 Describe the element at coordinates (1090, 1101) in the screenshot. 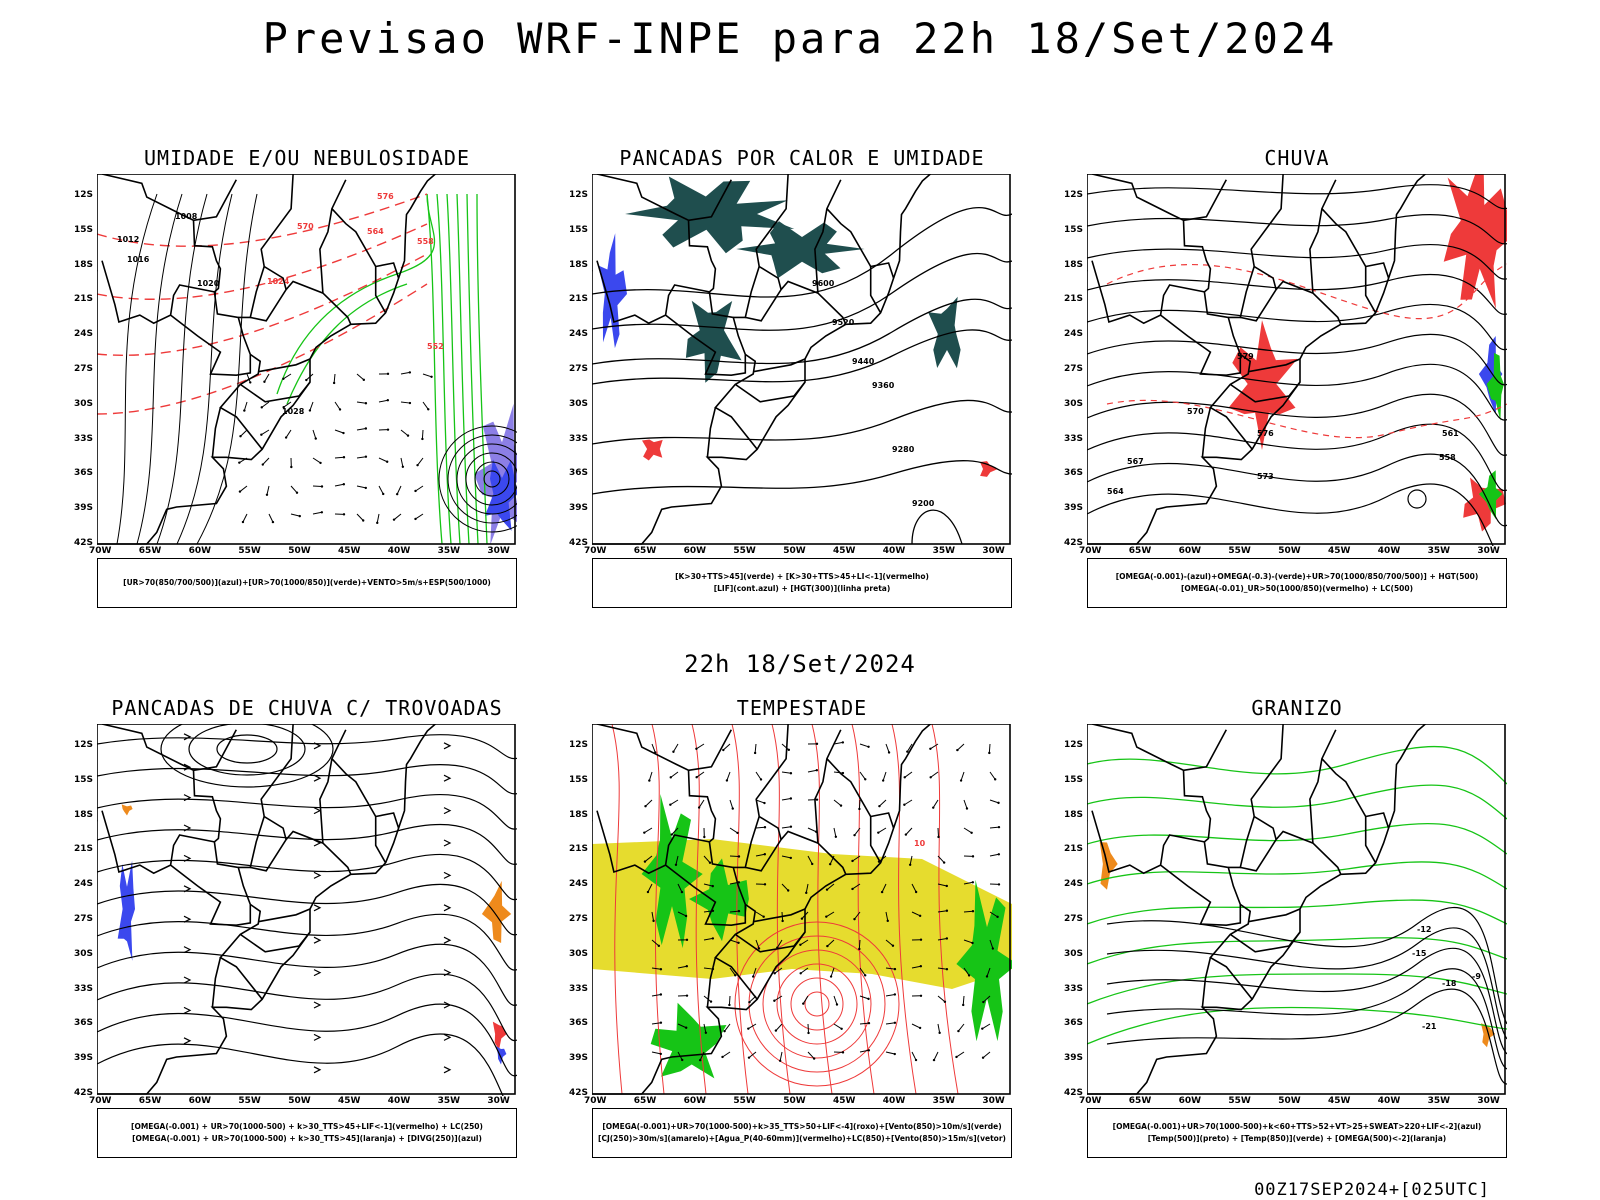

I see `longitude-tick-label: 70W` at that location.